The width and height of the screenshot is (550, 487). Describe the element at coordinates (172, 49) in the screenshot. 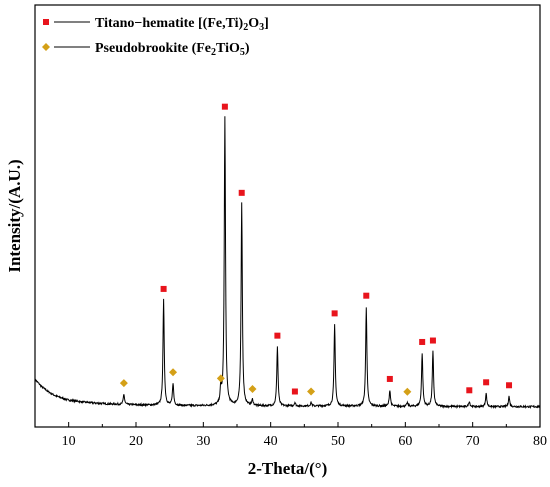

I see `legend-label: Pseudobrookite (Fe2TiO5)` at that location.